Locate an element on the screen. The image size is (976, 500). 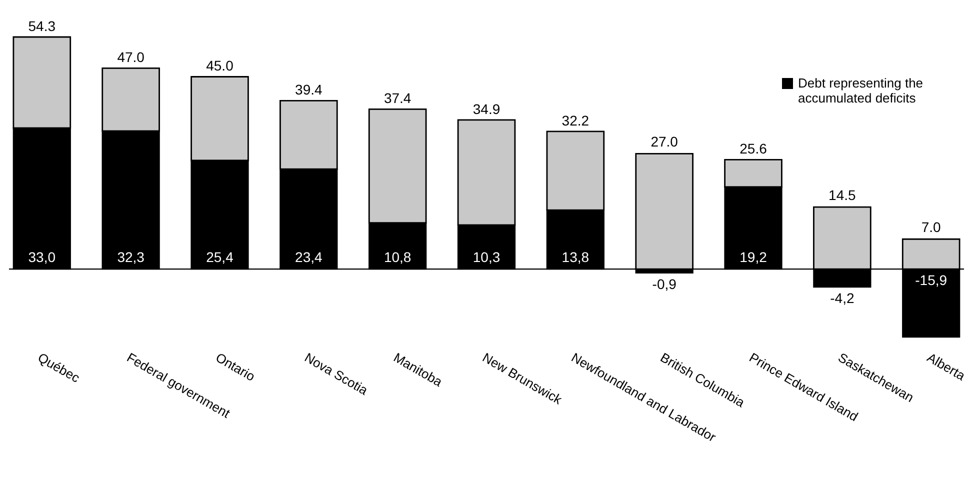
data-label: 25,4 is located at coordinates (220, 257).